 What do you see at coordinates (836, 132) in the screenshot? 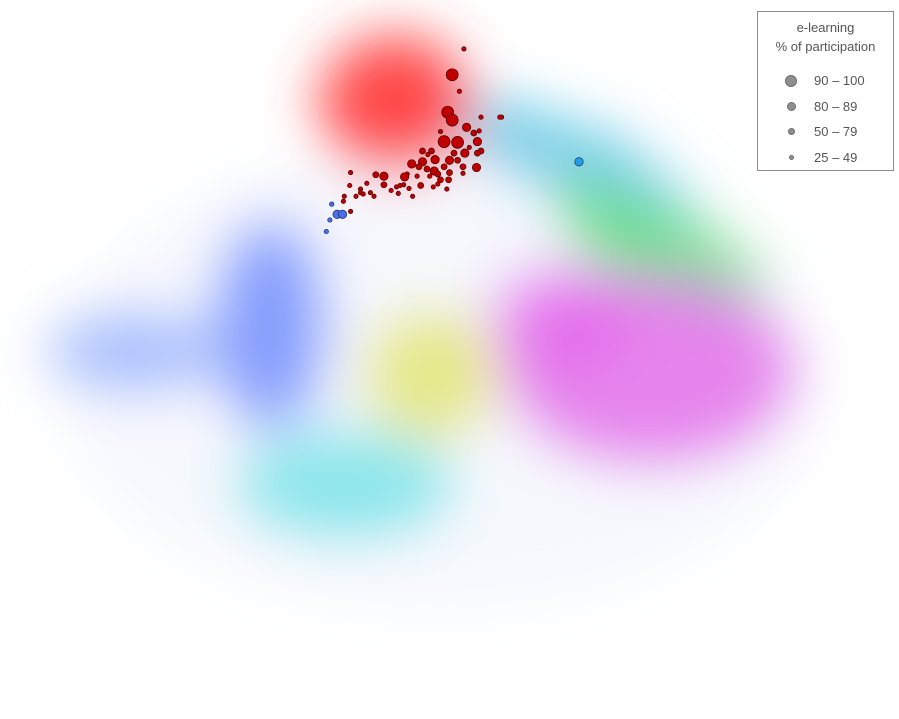
I see `legend-label: 50 – 79` at bounding box center [836, 132].